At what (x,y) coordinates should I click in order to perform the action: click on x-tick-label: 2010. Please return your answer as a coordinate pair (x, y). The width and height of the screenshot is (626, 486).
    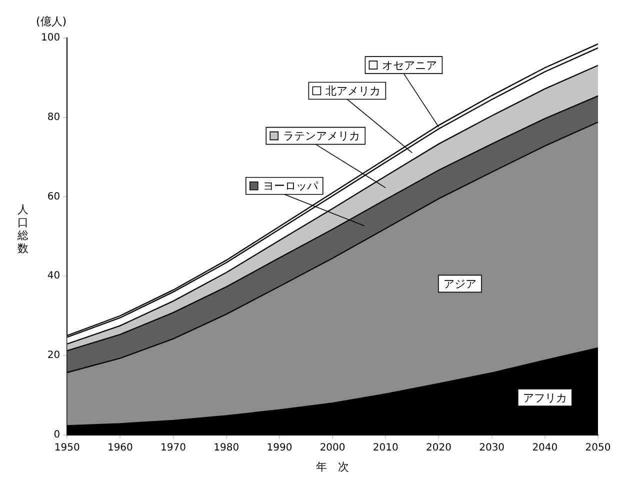
    Looking at the image, I should click on (385, 448).